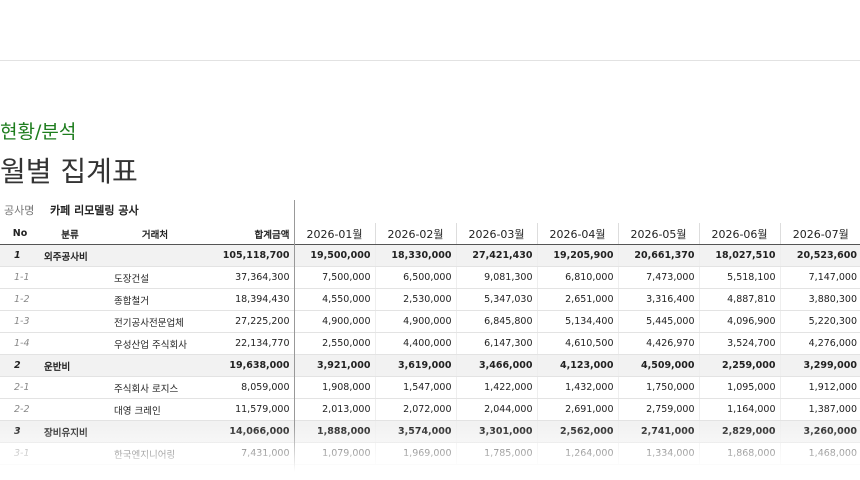  I want to click on monthly-amount: 3,619,000, so click(415, 365).